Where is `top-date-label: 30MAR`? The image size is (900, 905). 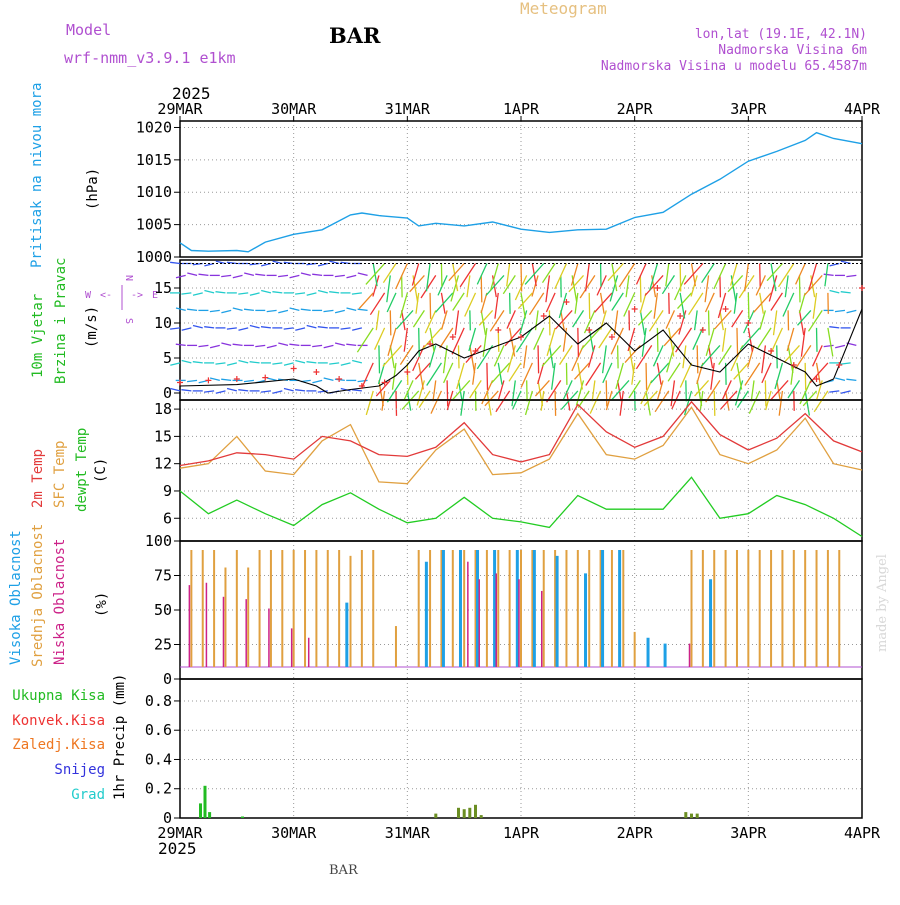
top-date-label: 30MAR is located at coordinates (294, 109).